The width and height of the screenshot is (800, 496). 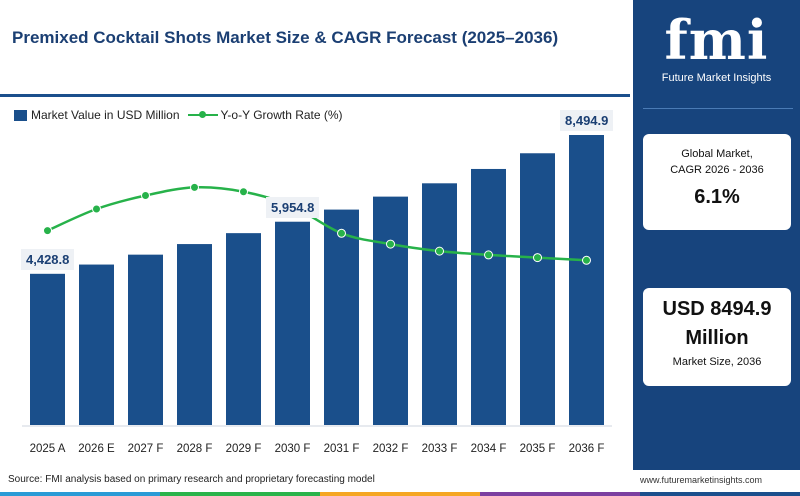 I want to click on x-tick-label: 2036 F, so click(x=587, y=449).